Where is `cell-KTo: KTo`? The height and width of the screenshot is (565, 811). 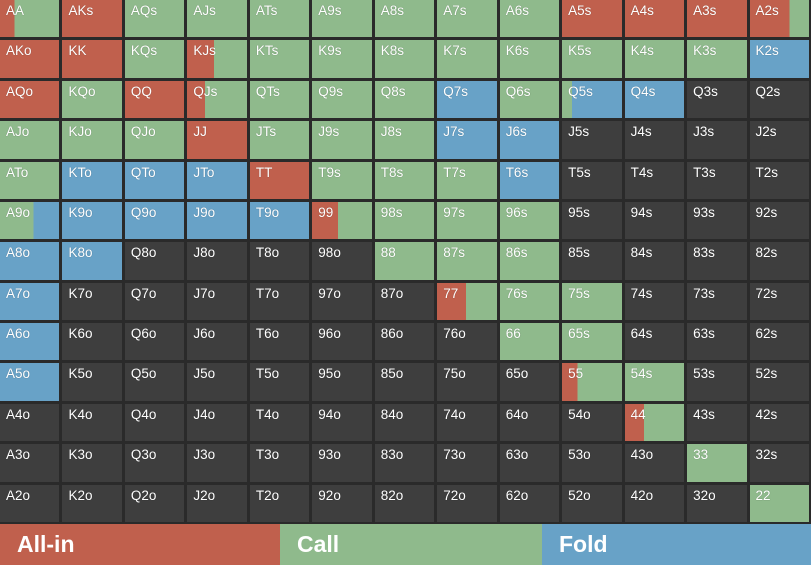
cell-KTo: KTo is located at coordinates (92, 180).